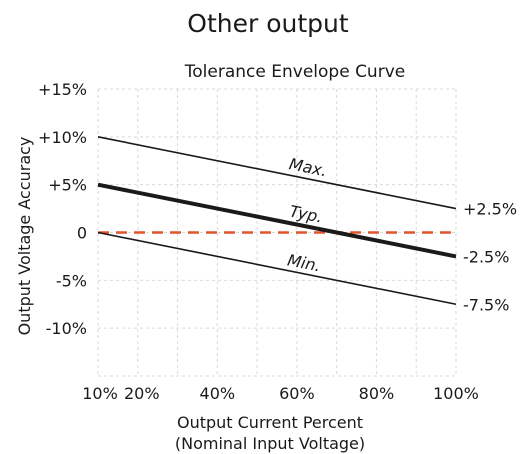  I want to click on x-axis-label: Output Current Percent, so click(270, 422).